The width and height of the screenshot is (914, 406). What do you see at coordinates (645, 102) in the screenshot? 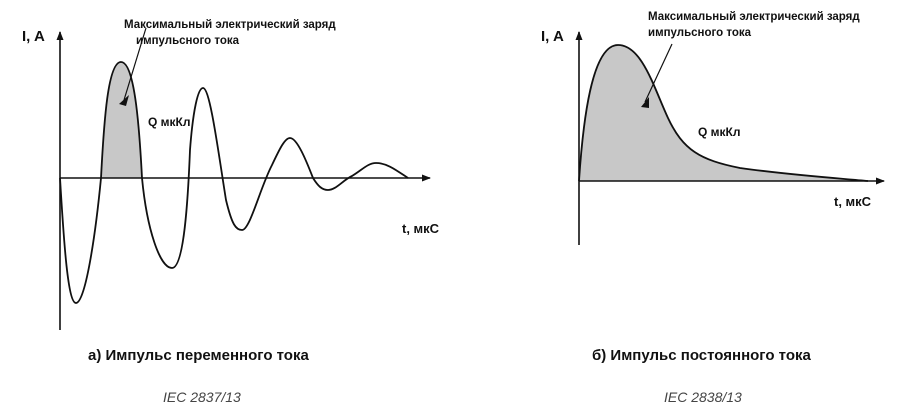
I see `dc-annotation-arrowhead` at bounding box center [645, 102].